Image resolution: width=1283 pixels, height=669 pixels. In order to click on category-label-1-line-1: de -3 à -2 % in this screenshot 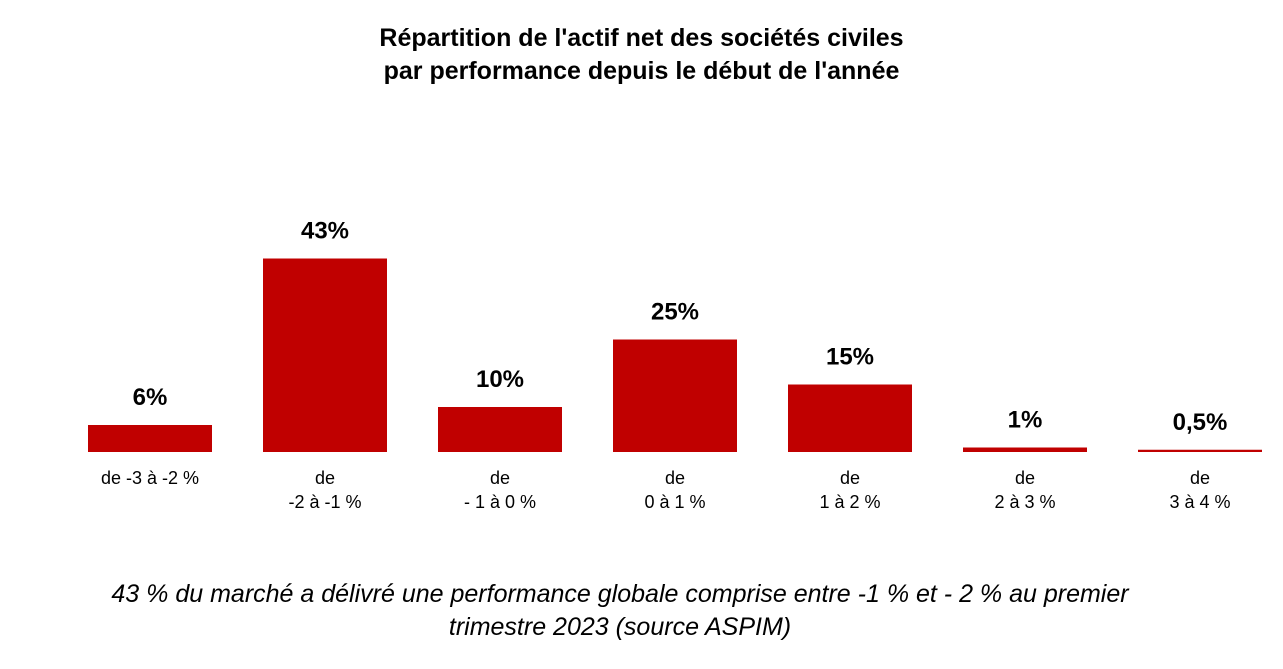, I will do `click(150, 478)`.